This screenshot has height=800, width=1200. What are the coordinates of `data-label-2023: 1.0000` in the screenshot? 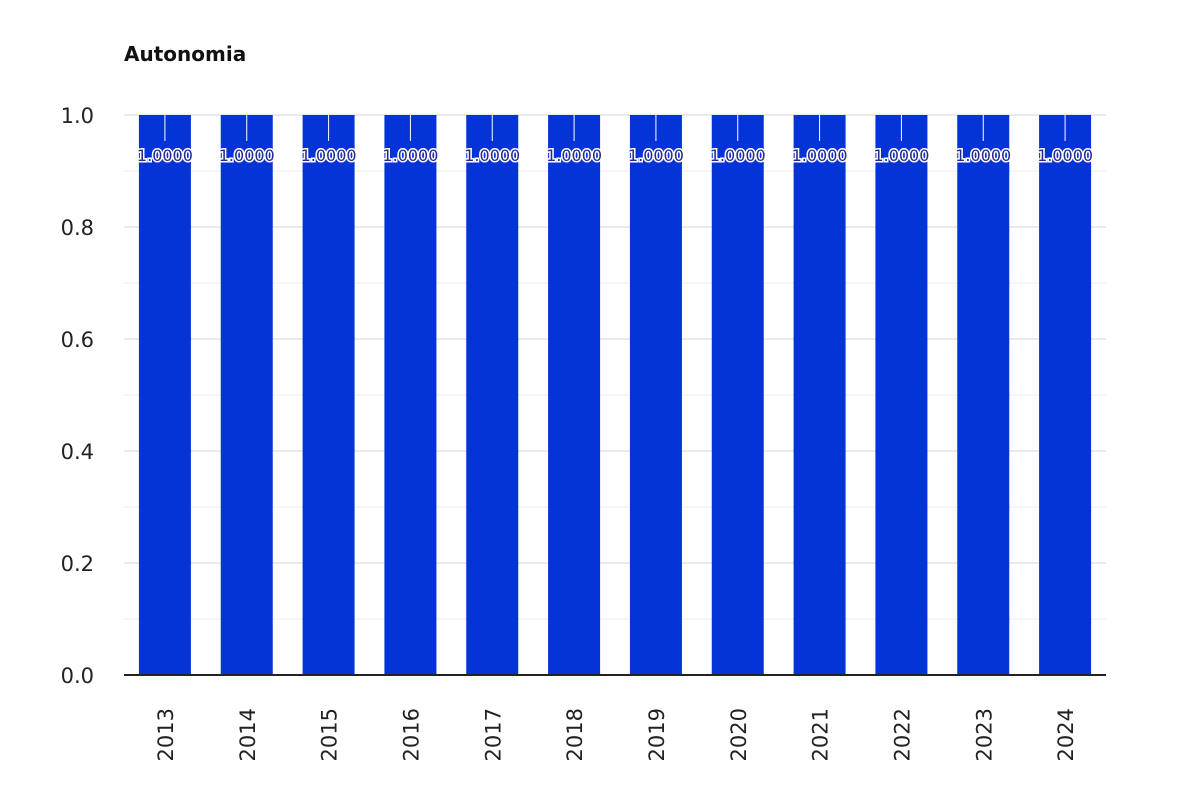 It's located at (983, 155).